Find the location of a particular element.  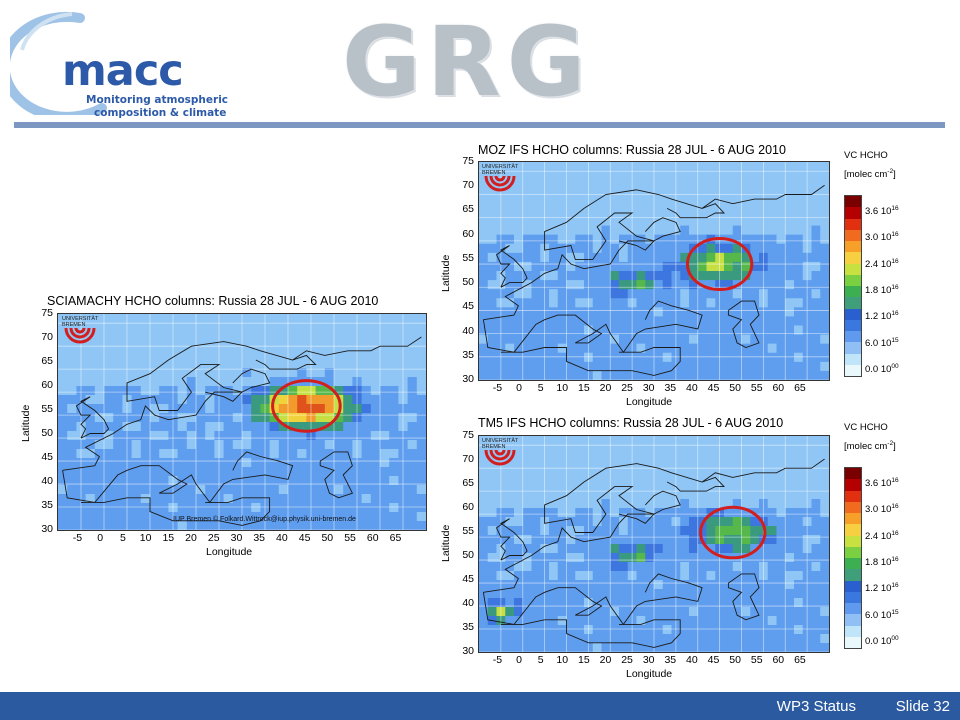

lon-tick-label: 30 is located at coordinates (648, 660).